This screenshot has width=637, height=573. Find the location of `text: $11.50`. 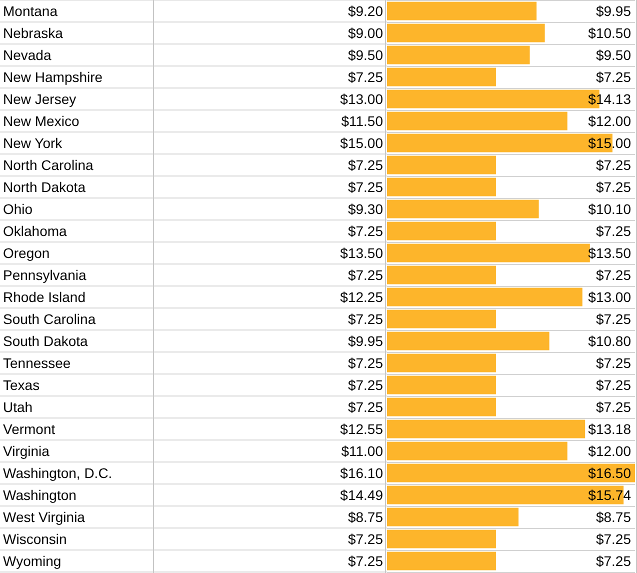

text: $11.50 is located at coordinates (362, 121).